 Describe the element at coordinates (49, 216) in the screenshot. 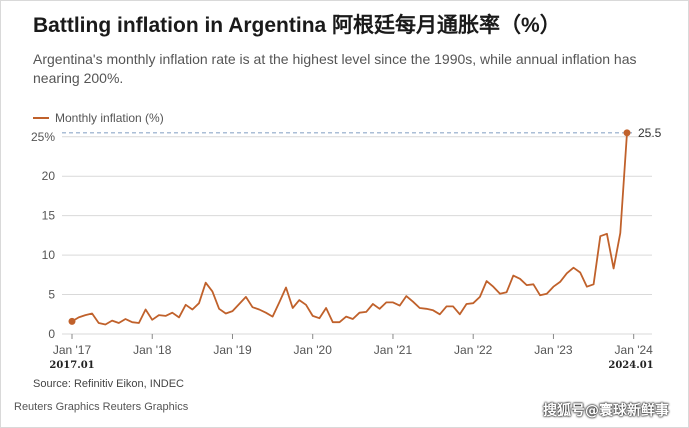

I see `y-tick-label: 15` at that location.